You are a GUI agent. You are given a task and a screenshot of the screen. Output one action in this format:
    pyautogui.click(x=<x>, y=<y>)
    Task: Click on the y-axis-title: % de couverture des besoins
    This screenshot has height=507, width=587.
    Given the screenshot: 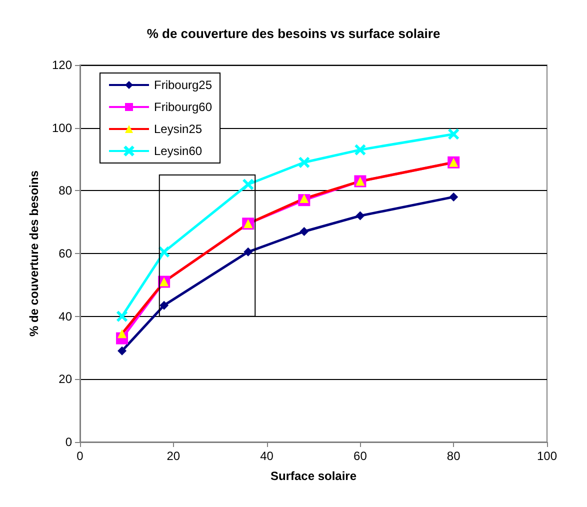 What is the action you would take?
    pyautogui.click(x=34, y=253)
    